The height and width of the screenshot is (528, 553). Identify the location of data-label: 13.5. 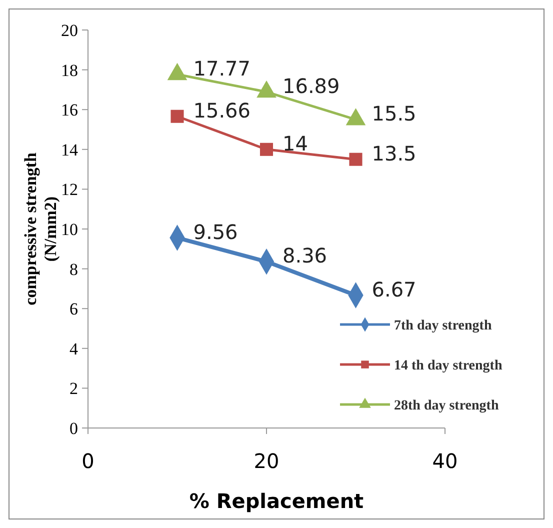
(394, 153).